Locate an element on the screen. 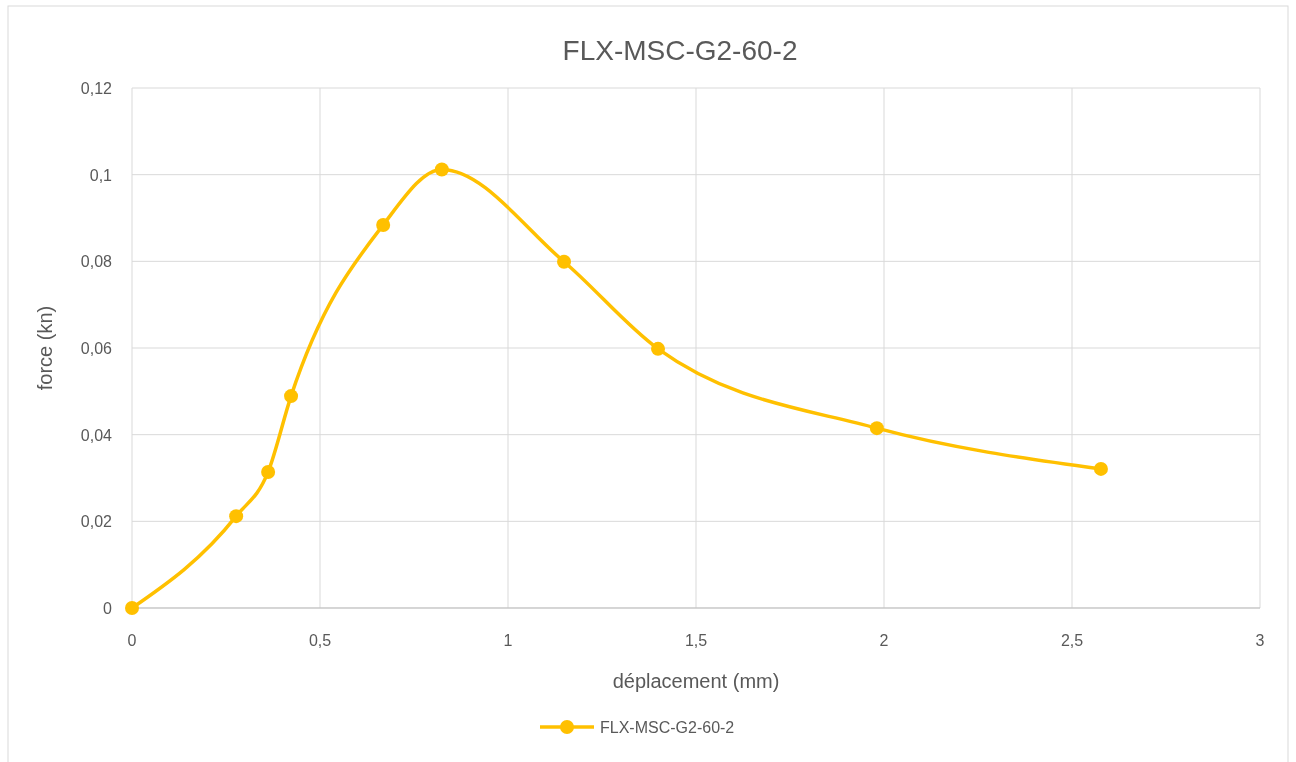  y-tick-label: 0,04 is located at coordinates (96, 435).